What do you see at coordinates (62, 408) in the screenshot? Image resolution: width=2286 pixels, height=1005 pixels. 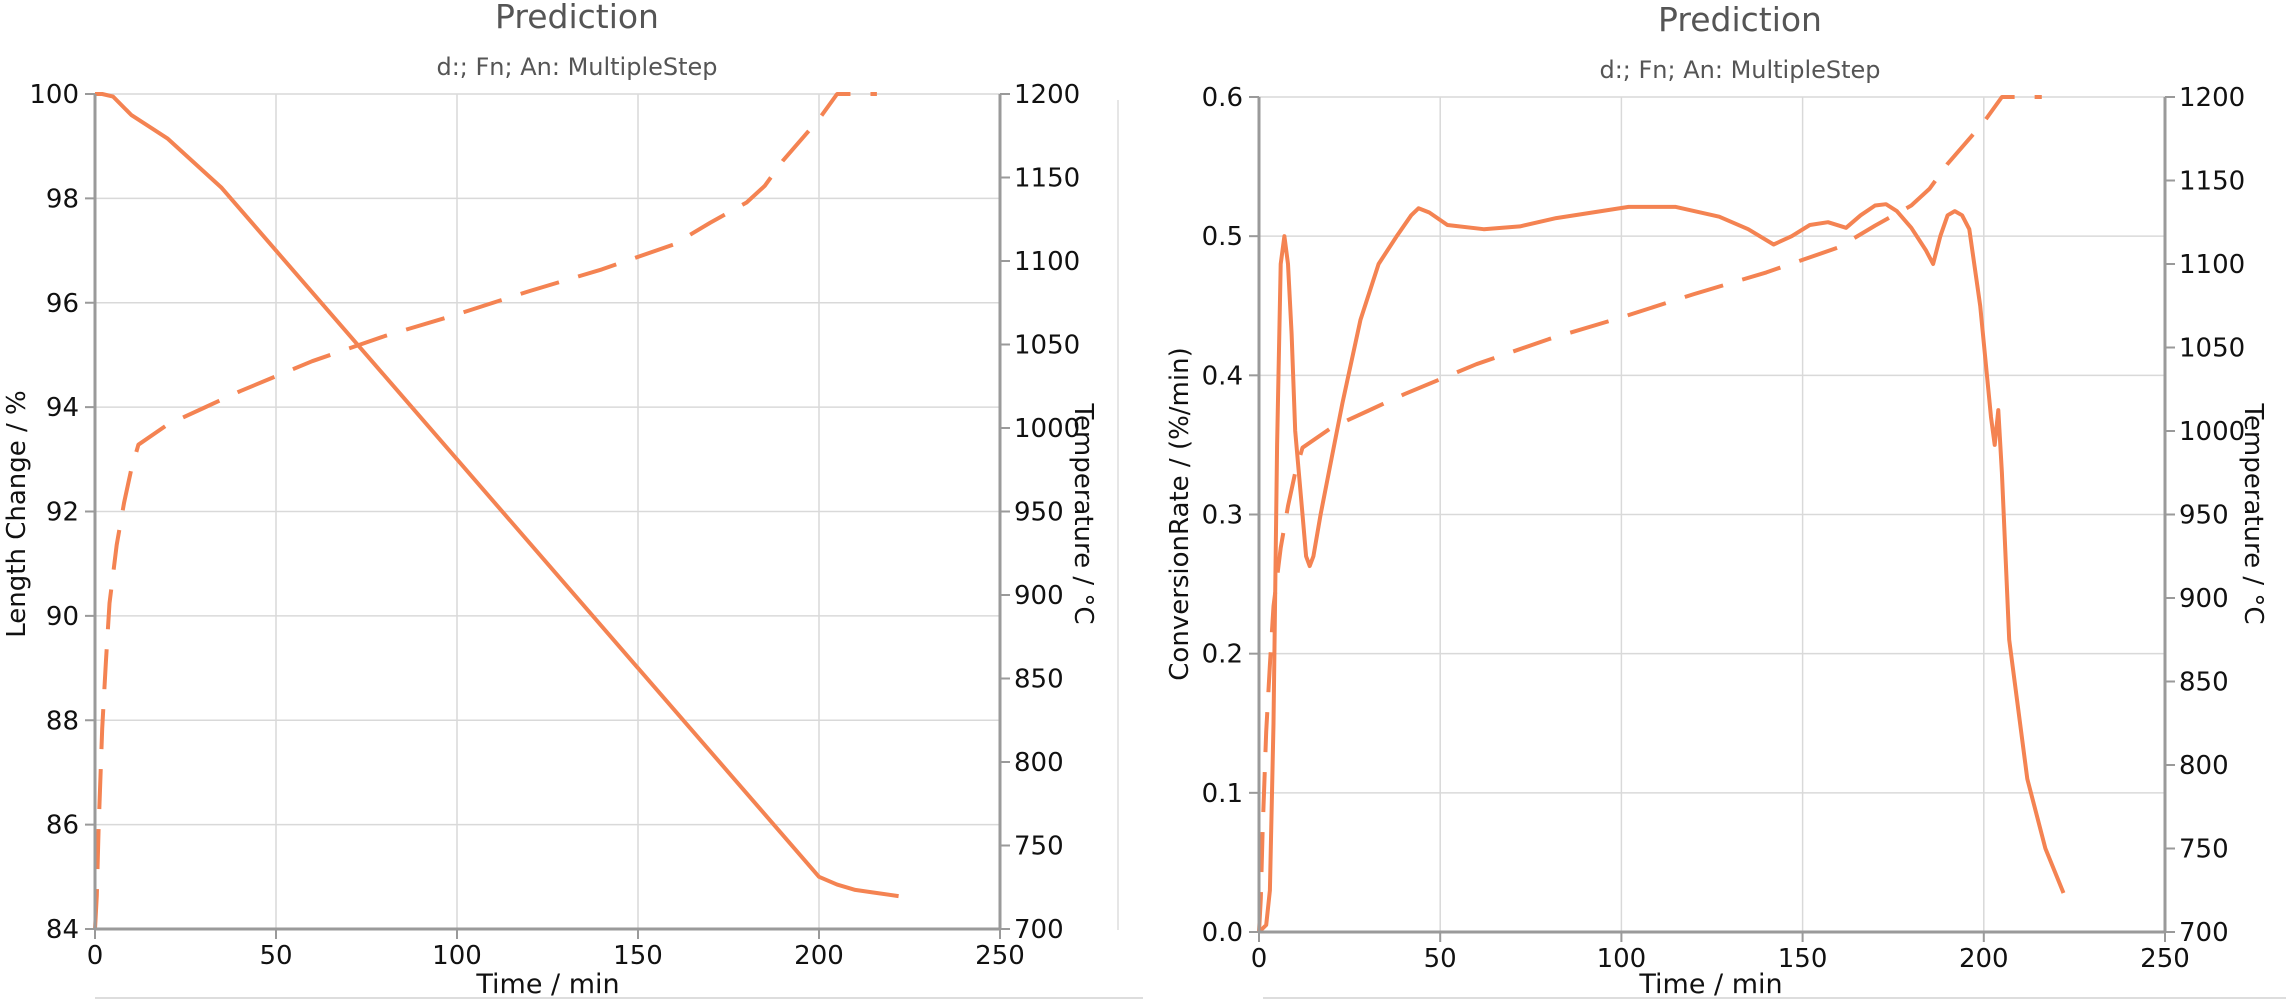 I see `y-tick-label: 94` at bounding box center [62, 408].